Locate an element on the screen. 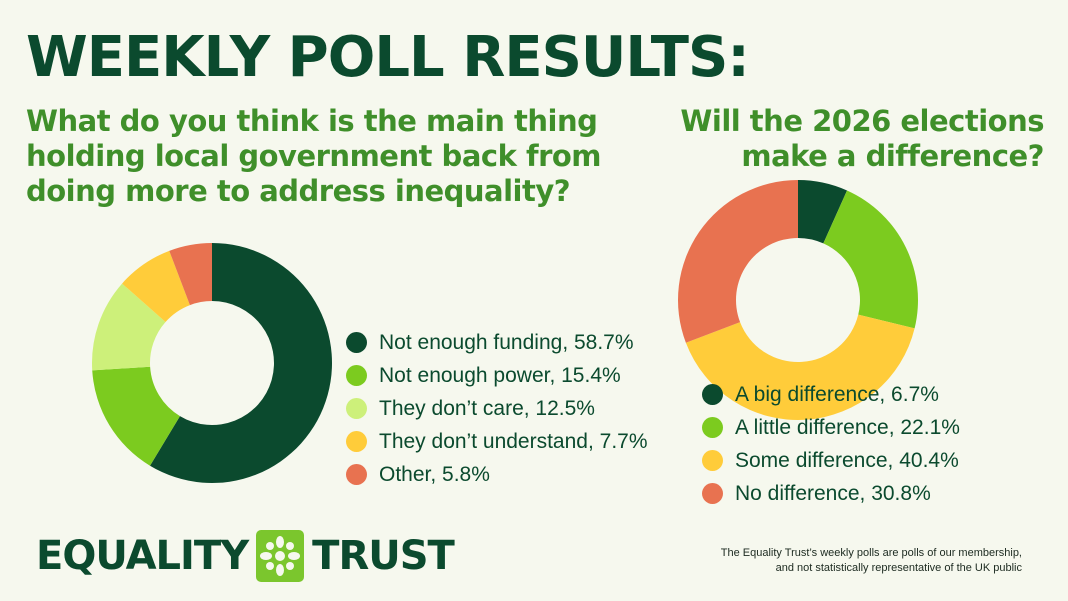  elections-legend-label: No difference, 30.8% is located at coordinates (833, 493).